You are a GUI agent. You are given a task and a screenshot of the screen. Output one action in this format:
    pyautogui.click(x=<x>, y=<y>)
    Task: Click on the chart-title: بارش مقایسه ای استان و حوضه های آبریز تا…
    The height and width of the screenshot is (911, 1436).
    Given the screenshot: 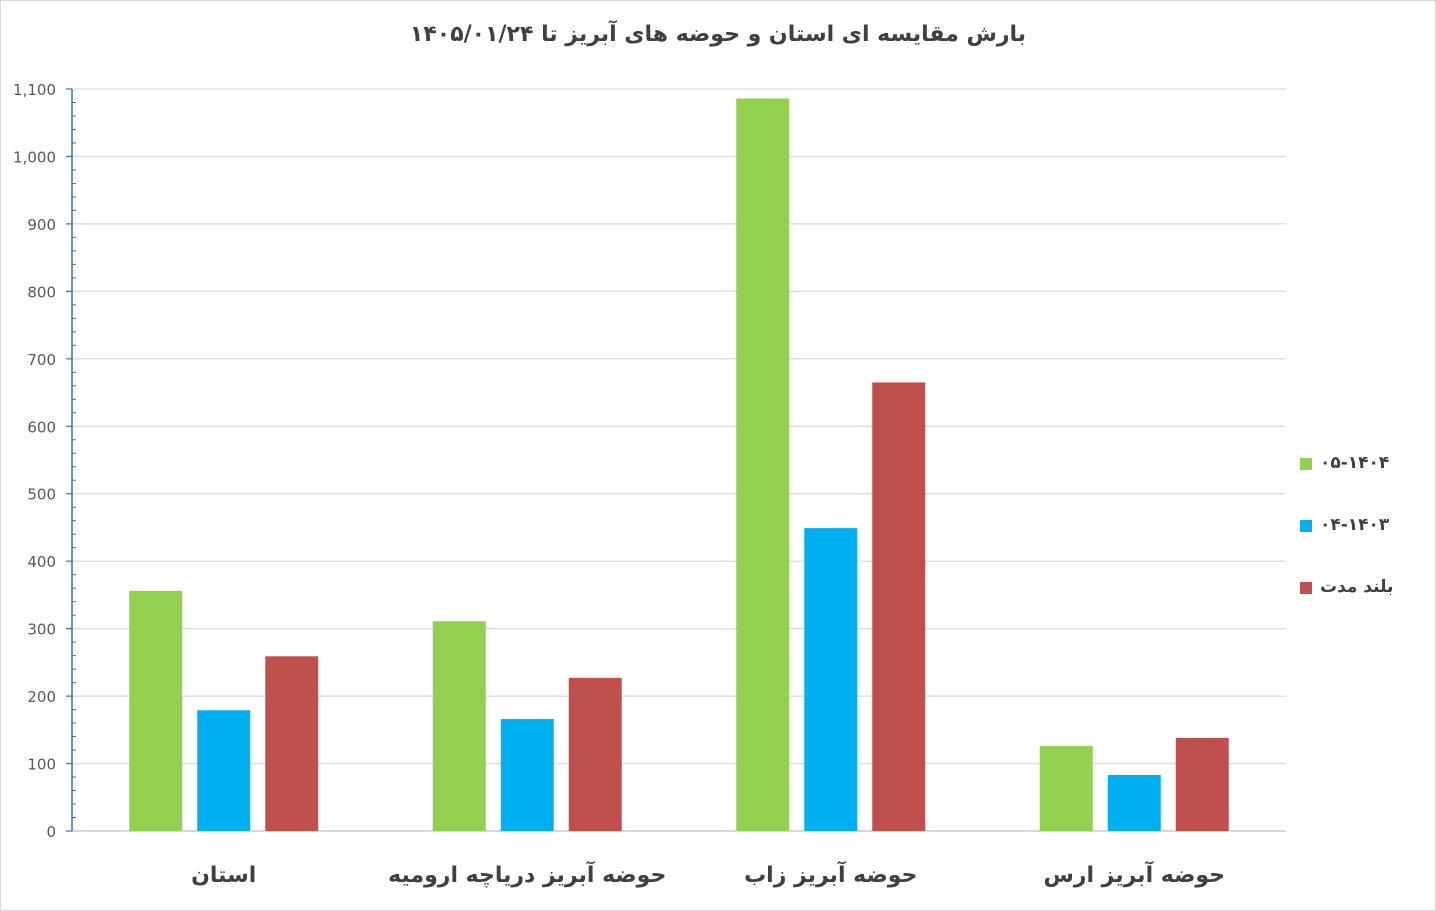 What is the action you would take?
    pyautogui.click(x=718, y=34)
    